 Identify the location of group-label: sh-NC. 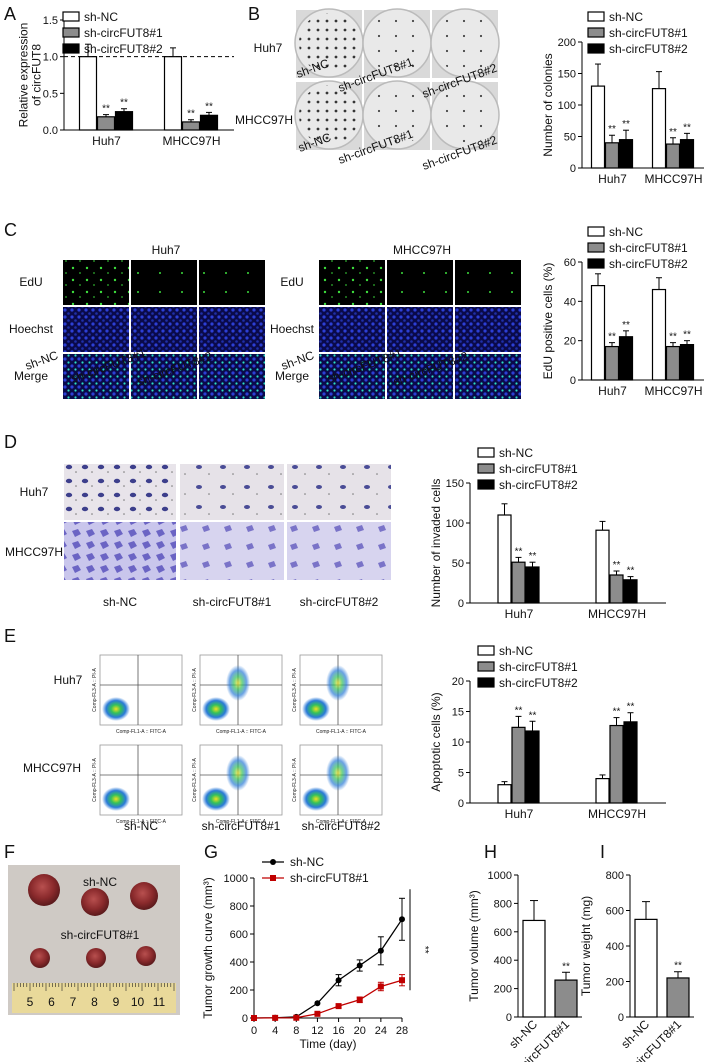
(120, 602).